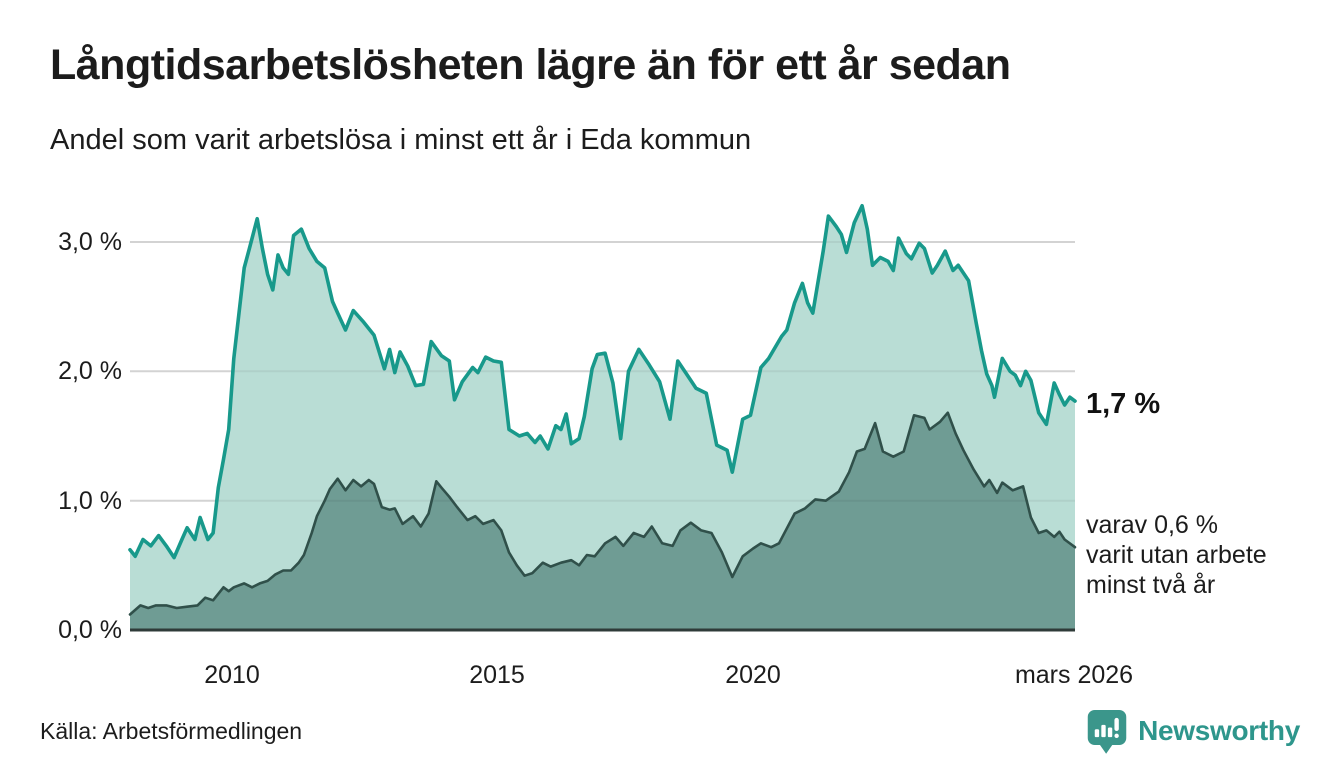 Image resolution: width=1340 pixels, height=780 pixels. Describe the element at coordinates (232, 675) in the screenshot. I see `x-tick-2010: 2010` at that location.